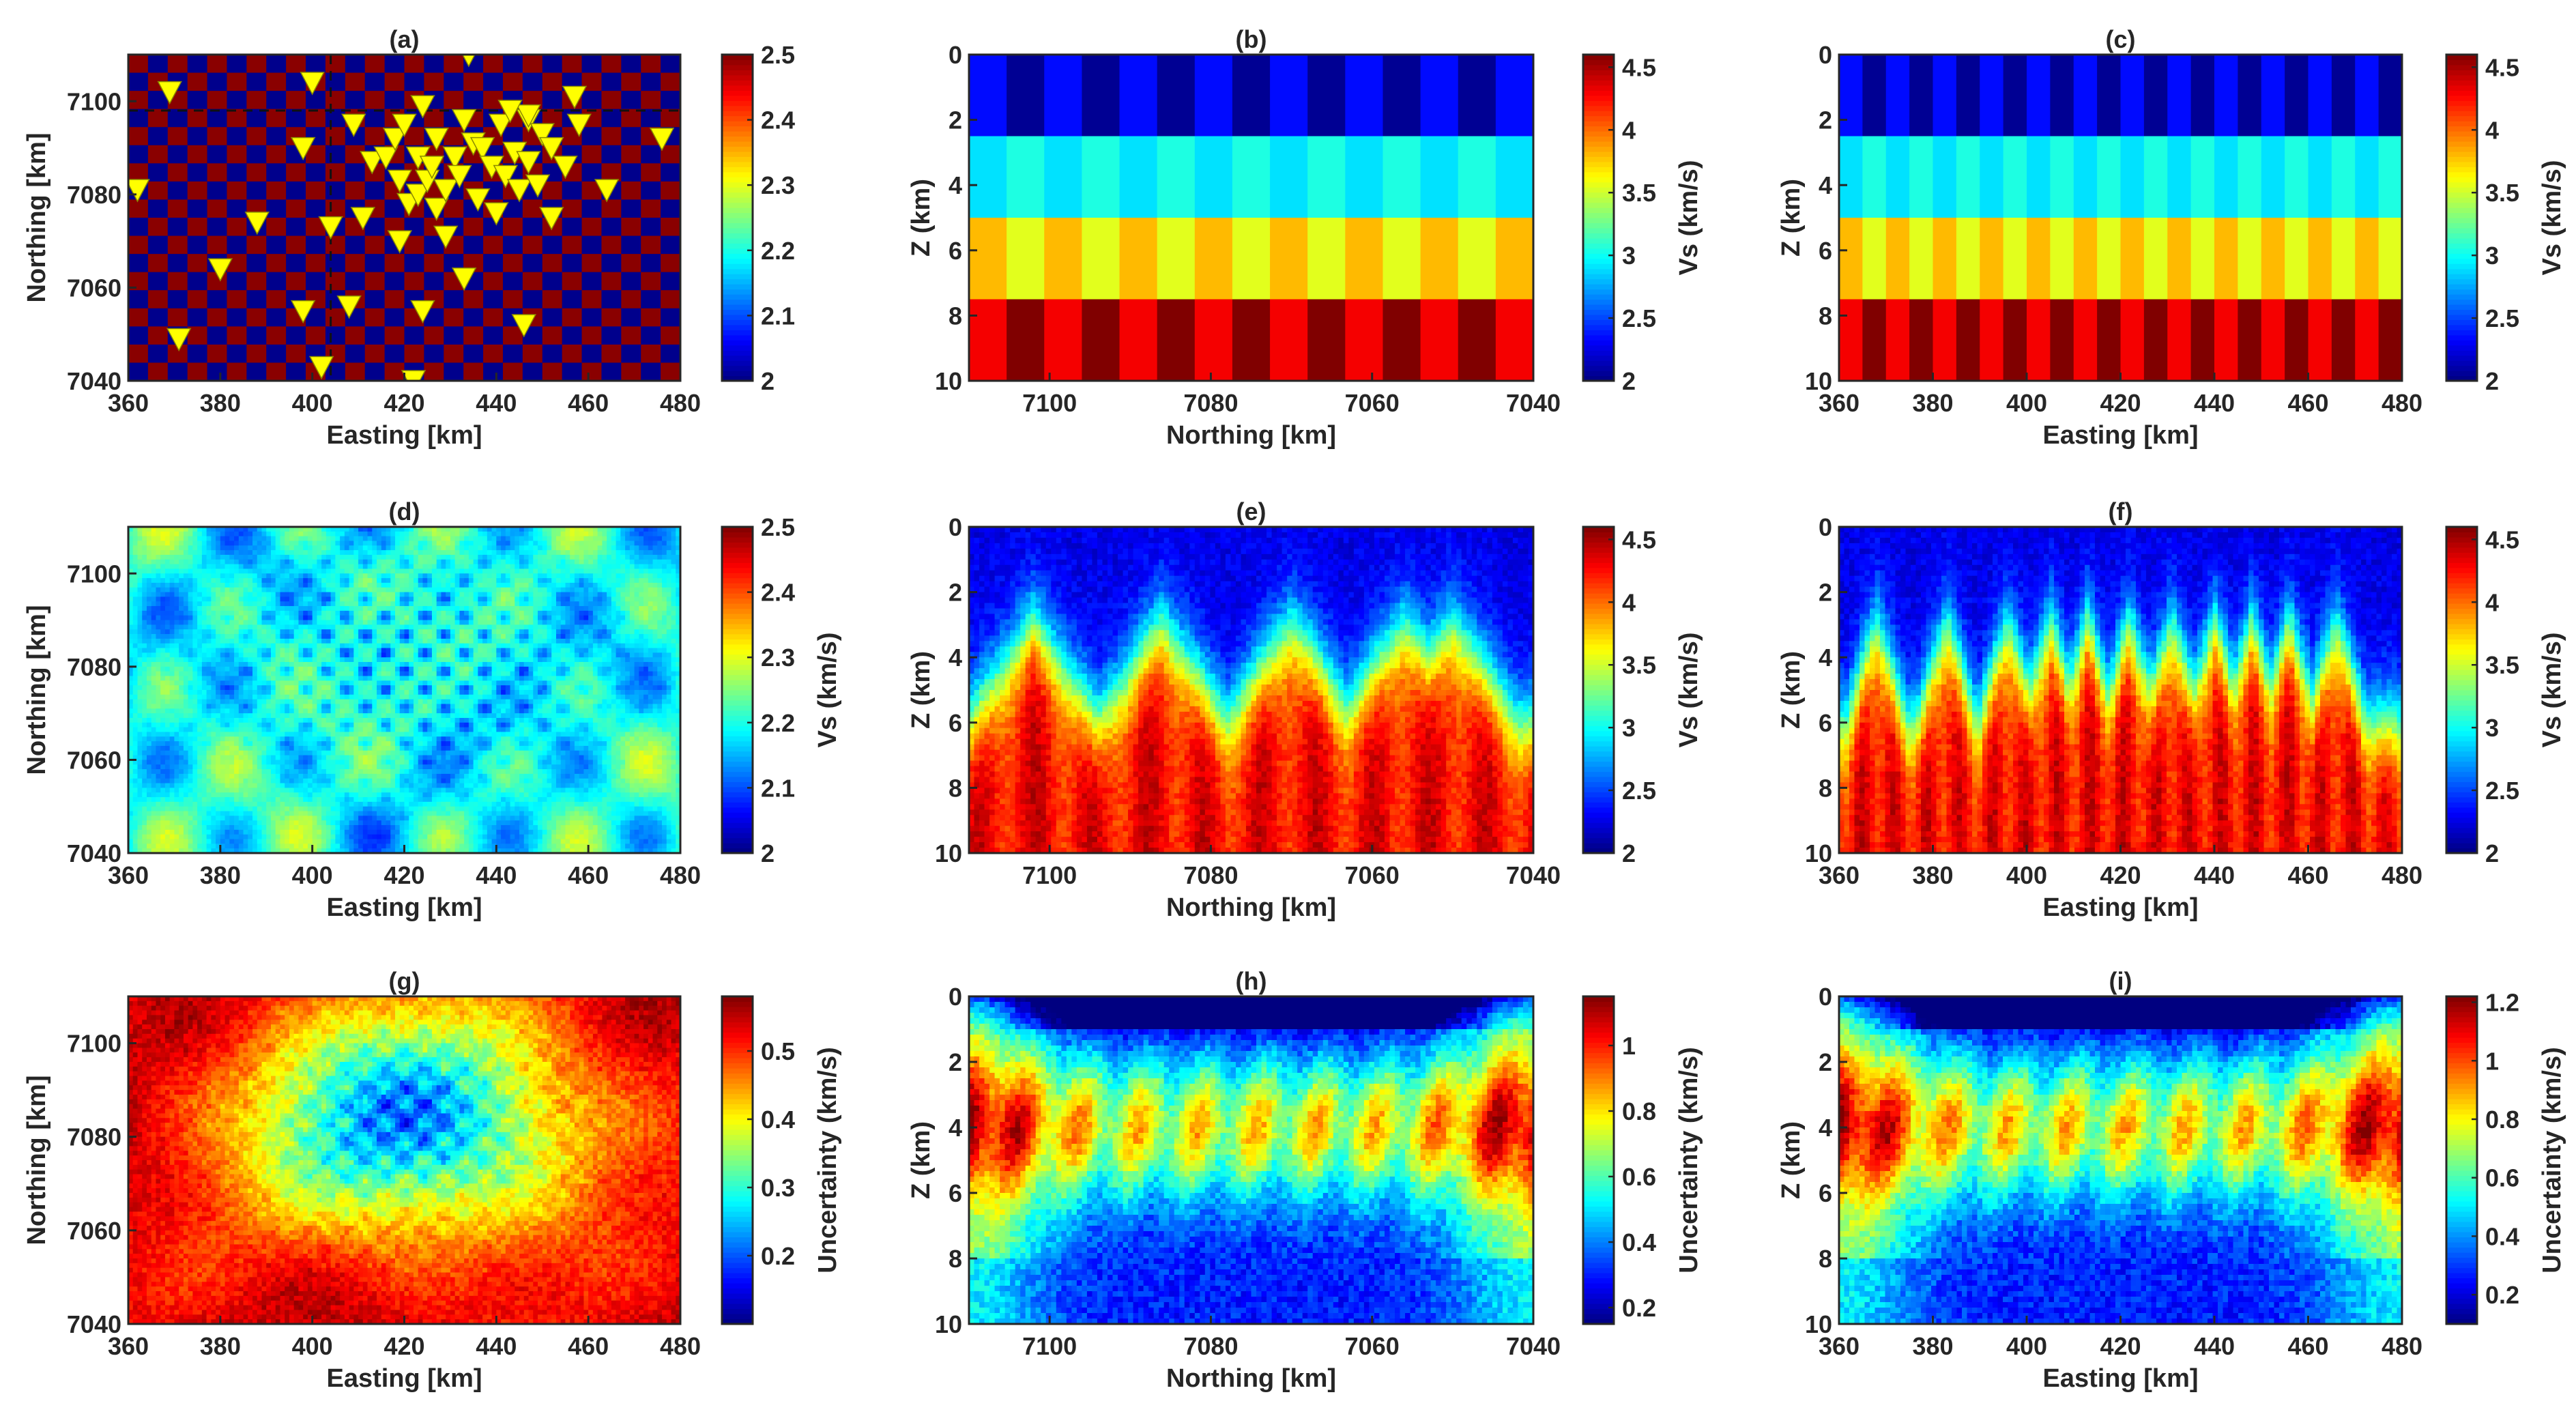 The width and height of the screenshot is (2576, 1427). What do you see at coordinates (1642, 696) in the screenshot?
I see `colorbar-e: 2 2.5 3 3.5 4 4.5 Vs (km/s)` at bounding box center [1642, 696].